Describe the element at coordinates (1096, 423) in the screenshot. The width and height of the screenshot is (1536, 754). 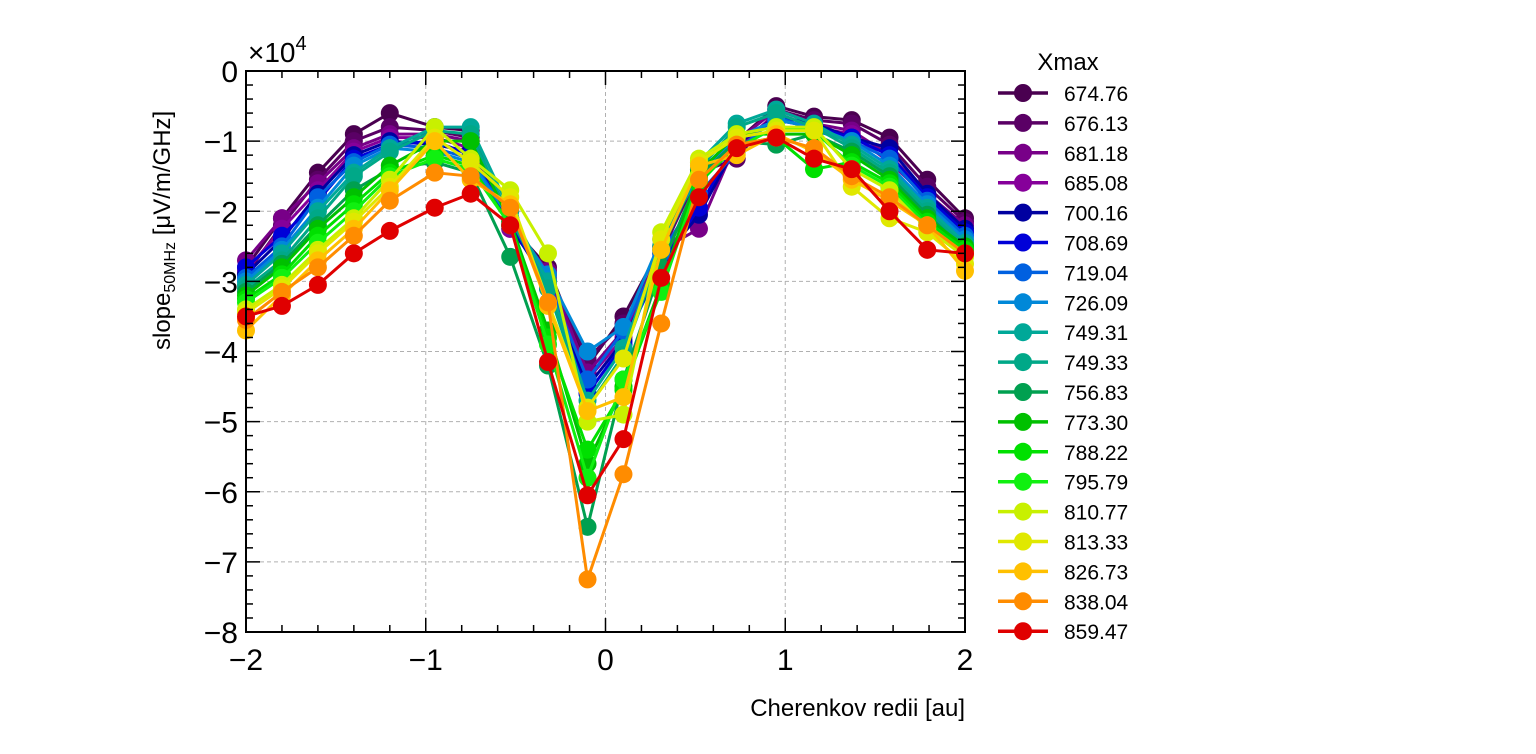
I see `legend-label: 773.30` at that location.